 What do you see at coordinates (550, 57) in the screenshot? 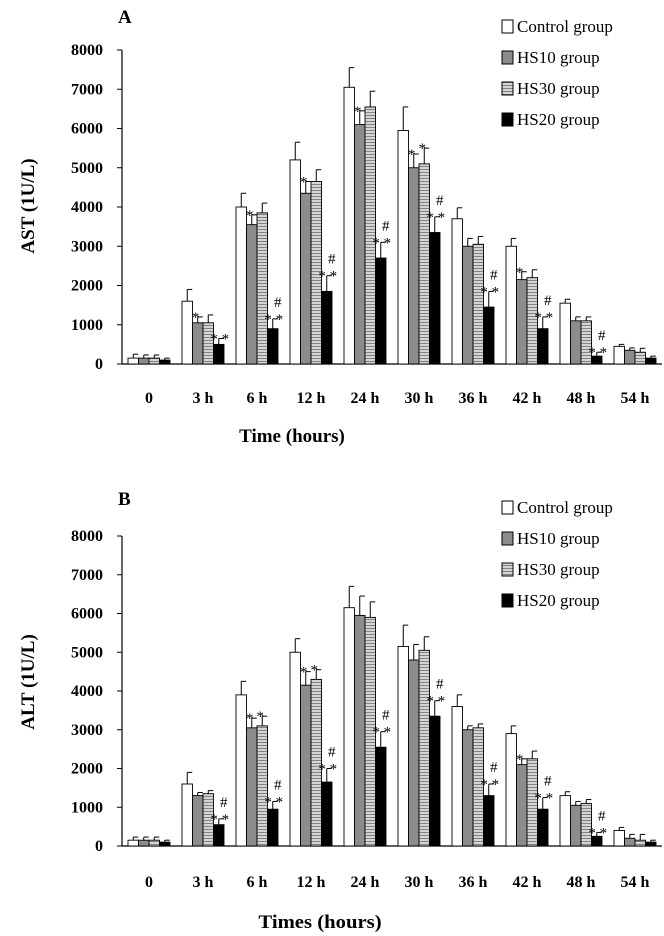
I see `legend-item-hs10: HS10 group` at bounding box center [550, 57].